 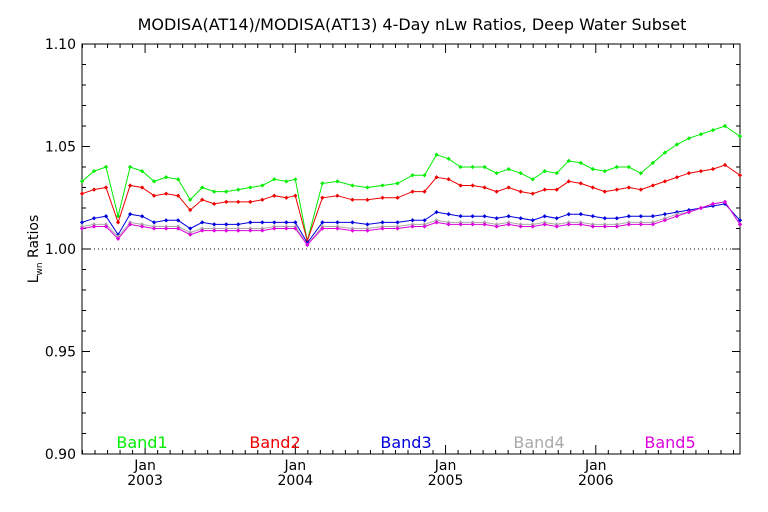 What do you see at coordinates (34, 279) in the screenshot?
I see `y-axis-label-main: L` at bounding box center [34, 279].